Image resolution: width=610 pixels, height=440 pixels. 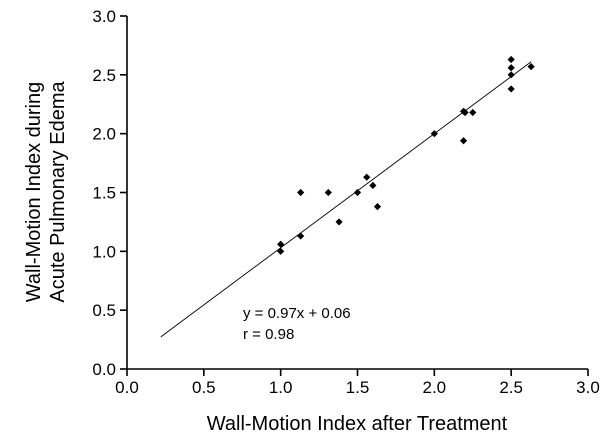 I want to click on y-axis-title-line1: Wall-Motion Index during, so click(x=34, y=192).